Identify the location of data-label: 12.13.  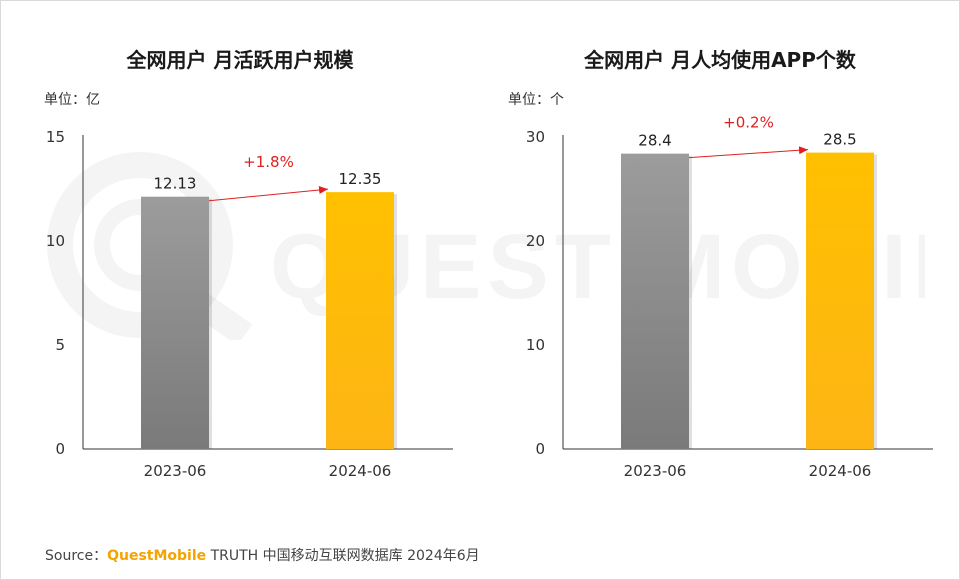
(175, 184).